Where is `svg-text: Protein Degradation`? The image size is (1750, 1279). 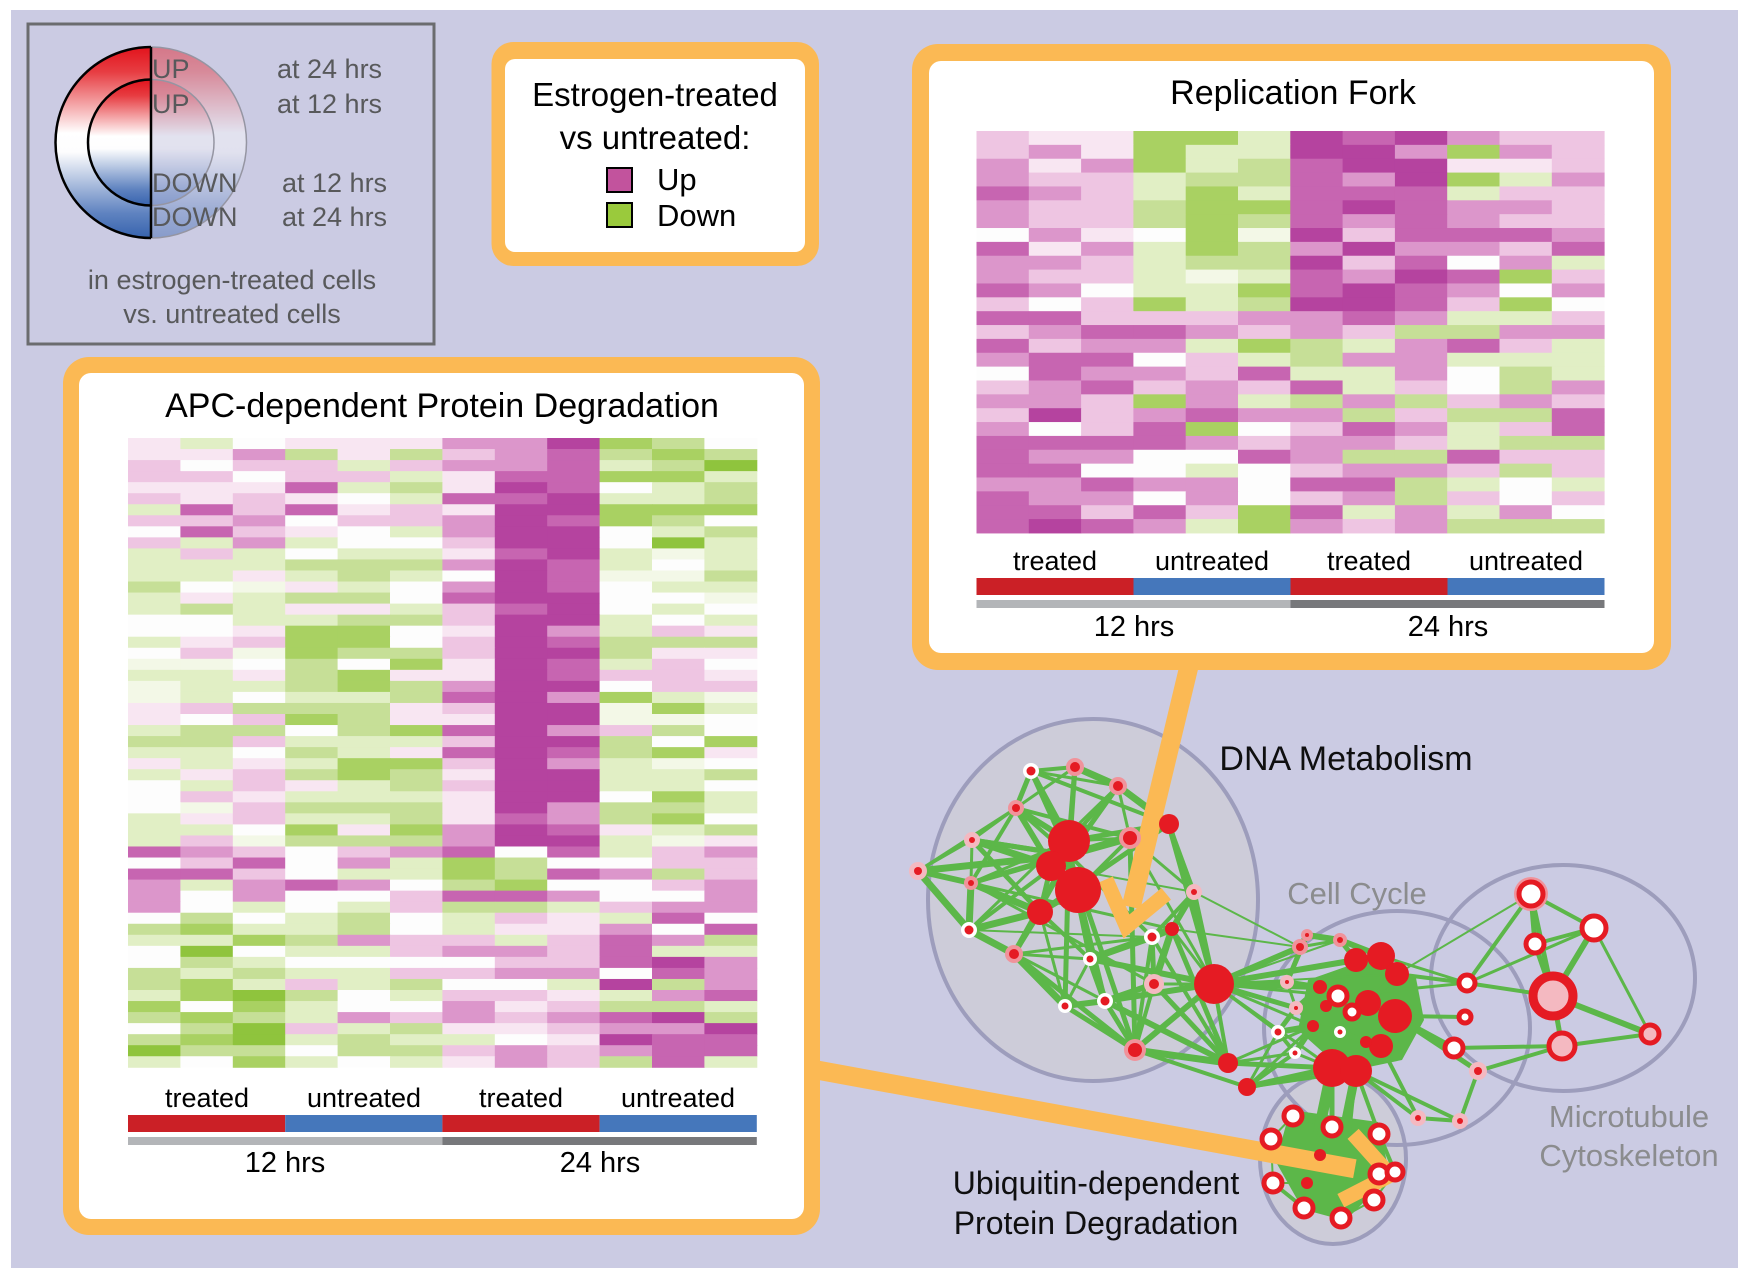 svg-text: Protein Degradation is located at coordinates (1096, 1223).